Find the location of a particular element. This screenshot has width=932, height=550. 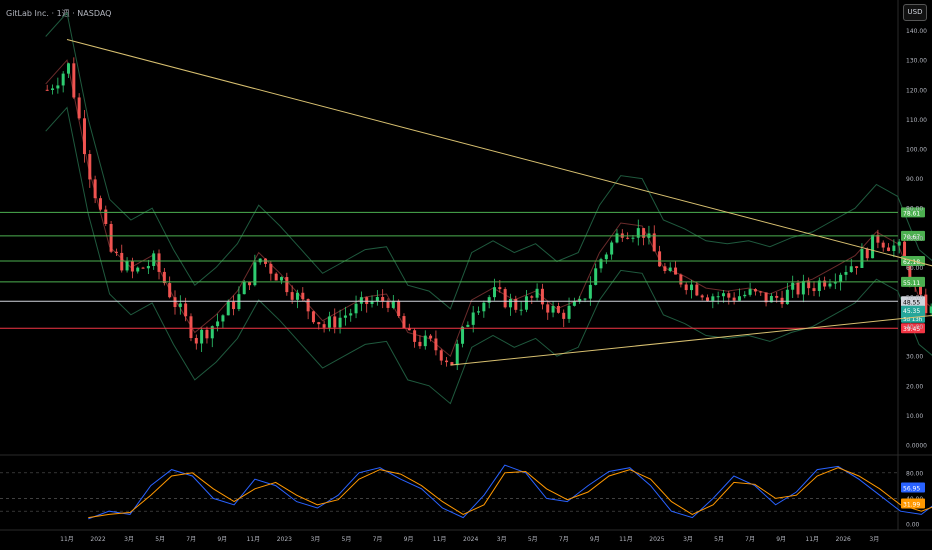

price-tick-label: 80.00 is located at coordinates (914, 209).